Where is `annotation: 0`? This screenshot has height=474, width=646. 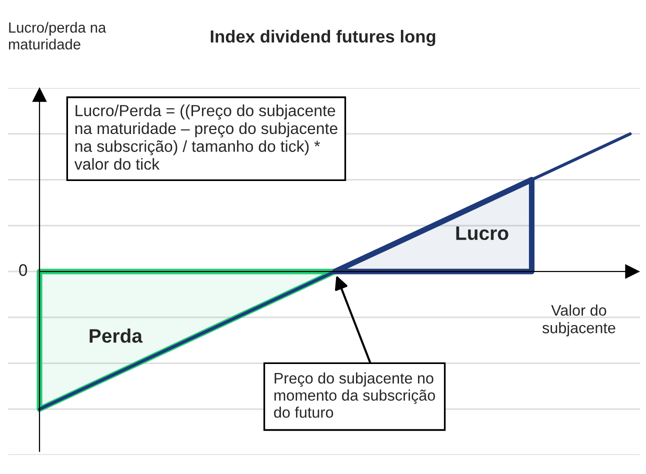
annotation: 0 is located at coordinates (23, 270).